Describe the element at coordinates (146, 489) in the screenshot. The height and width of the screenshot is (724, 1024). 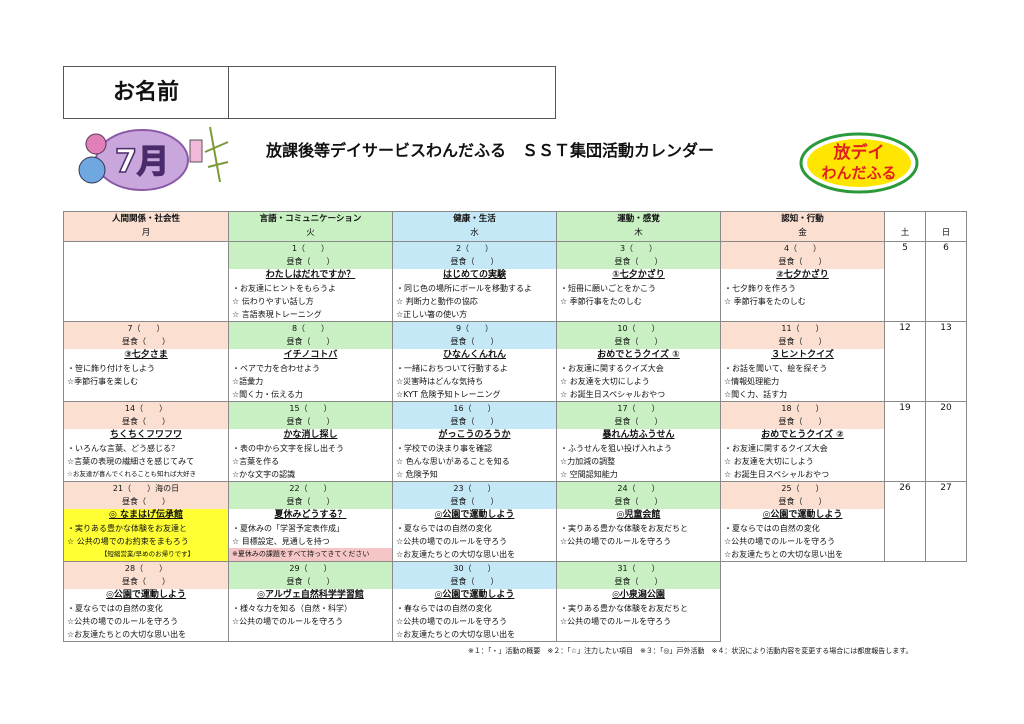
I see `day-date: 21（ ）海の日` at that location.